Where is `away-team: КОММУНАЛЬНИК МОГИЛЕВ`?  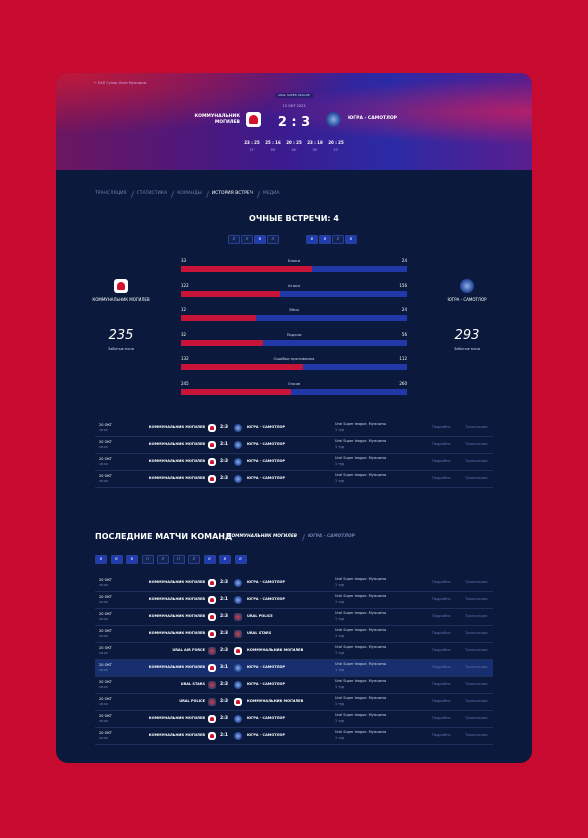 away-team: КОММУНАЛЬНИК МОГИЛЕВ is located at coordinates (275, 650).